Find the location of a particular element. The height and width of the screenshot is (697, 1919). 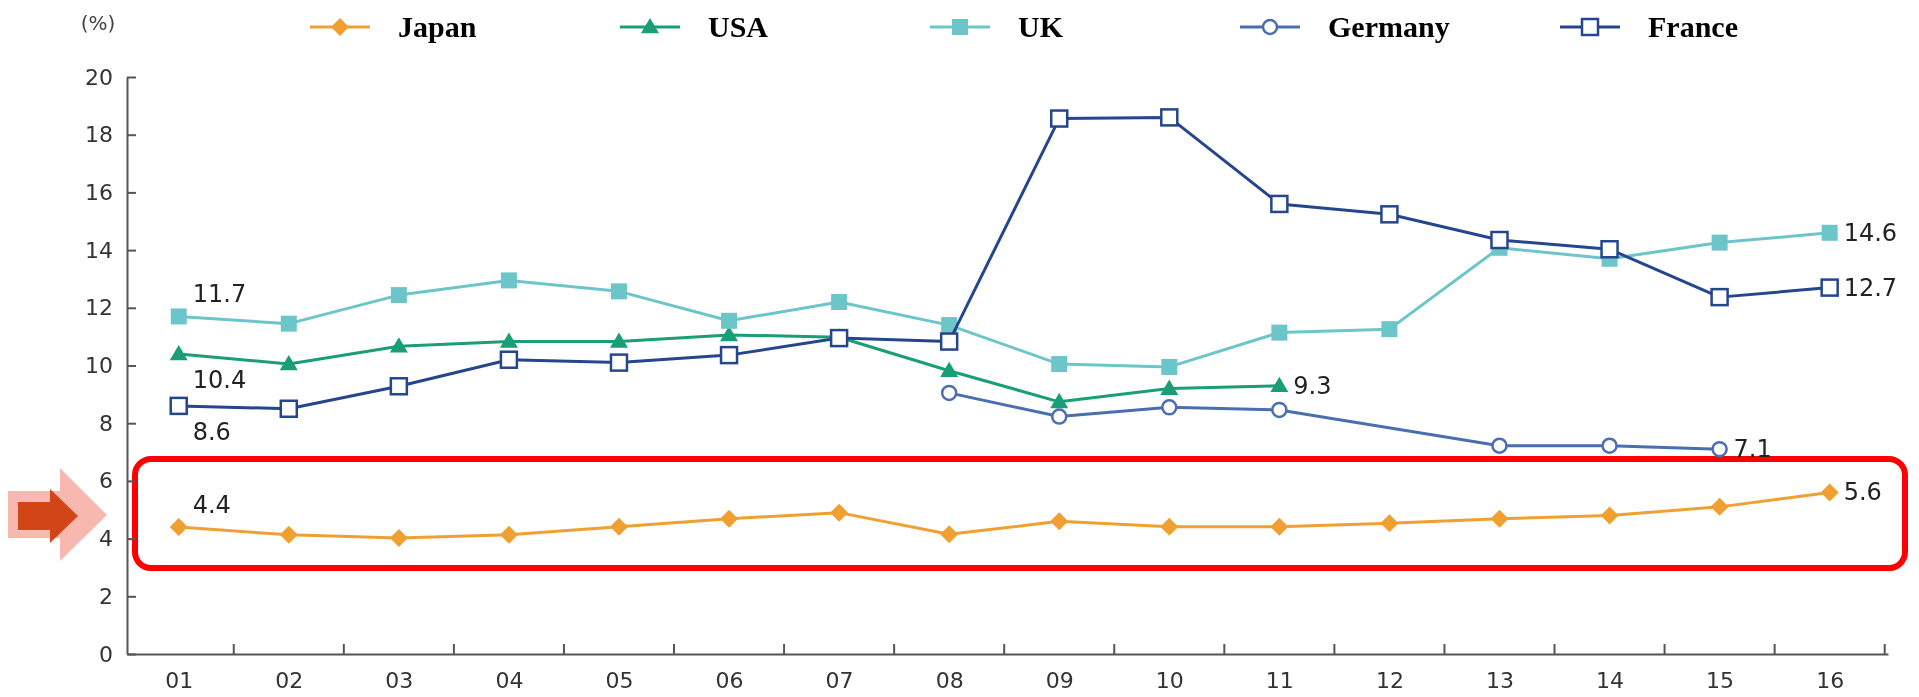

data-label: 4.4 is located at coordinates (211, 505).